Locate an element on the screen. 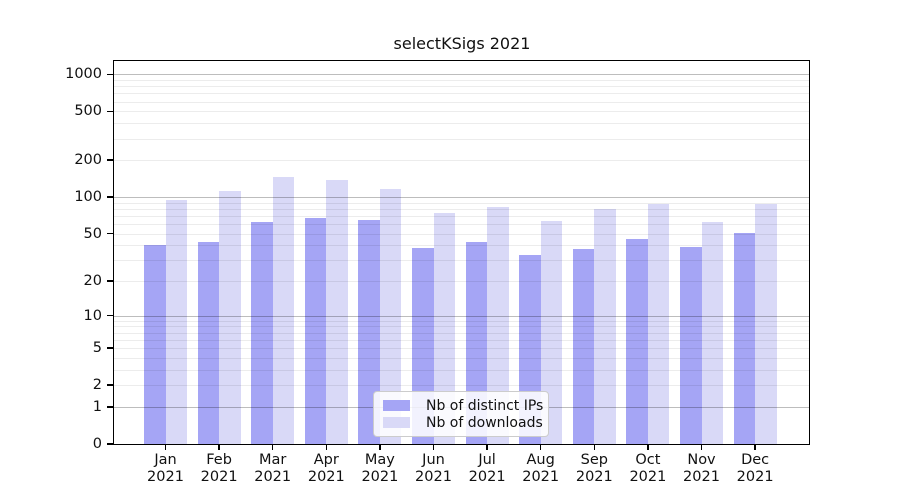 This screenshot has height=500, width=900. x-tick-label: Nov 2021 is located at coordinates (701, 468).